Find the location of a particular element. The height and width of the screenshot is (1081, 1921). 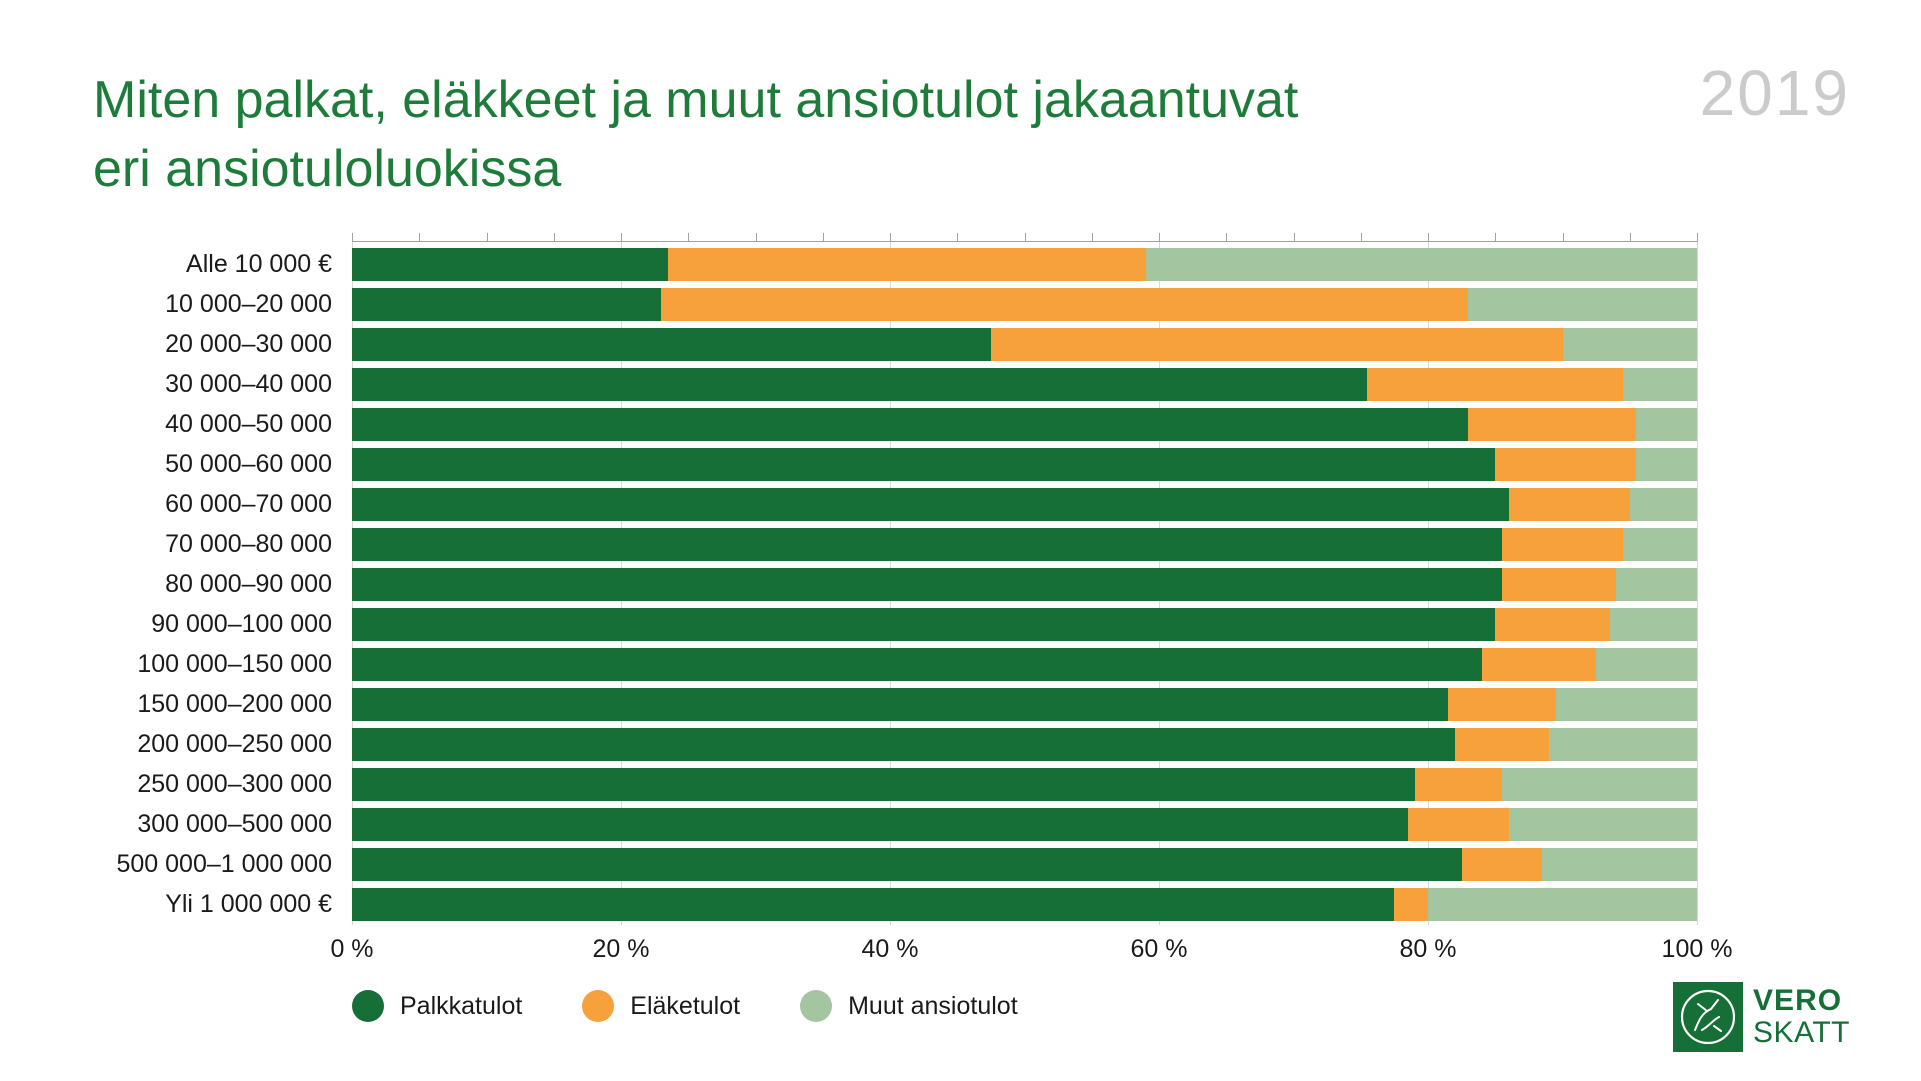

logo-text-vero: VERO is located at coordinates (1798, 1000).